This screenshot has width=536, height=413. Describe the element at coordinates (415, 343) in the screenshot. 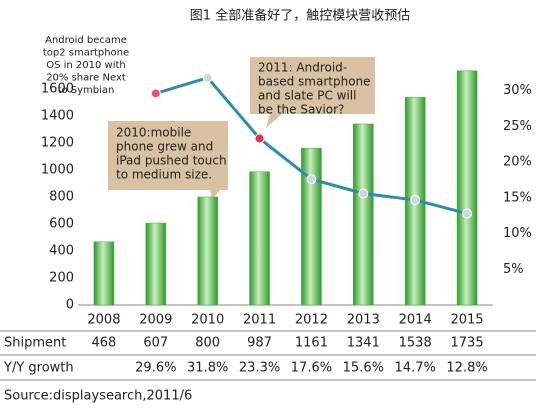

I see `table-cell: 1538` at that location.